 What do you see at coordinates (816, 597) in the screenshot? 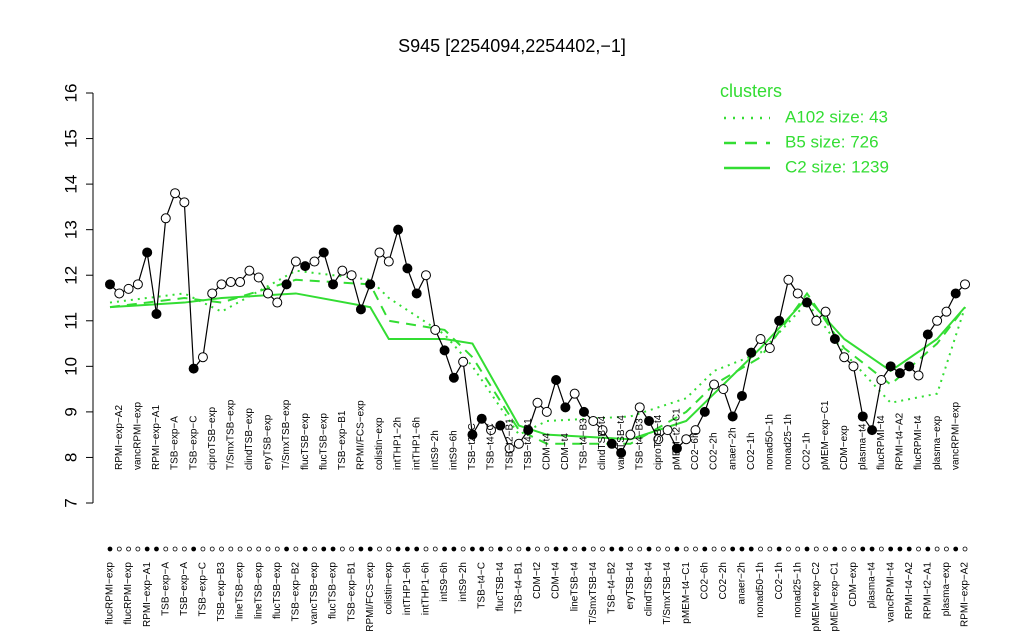
I see `x-tick-label: pMEM−exp−C2` at bounding box center [816, 597].